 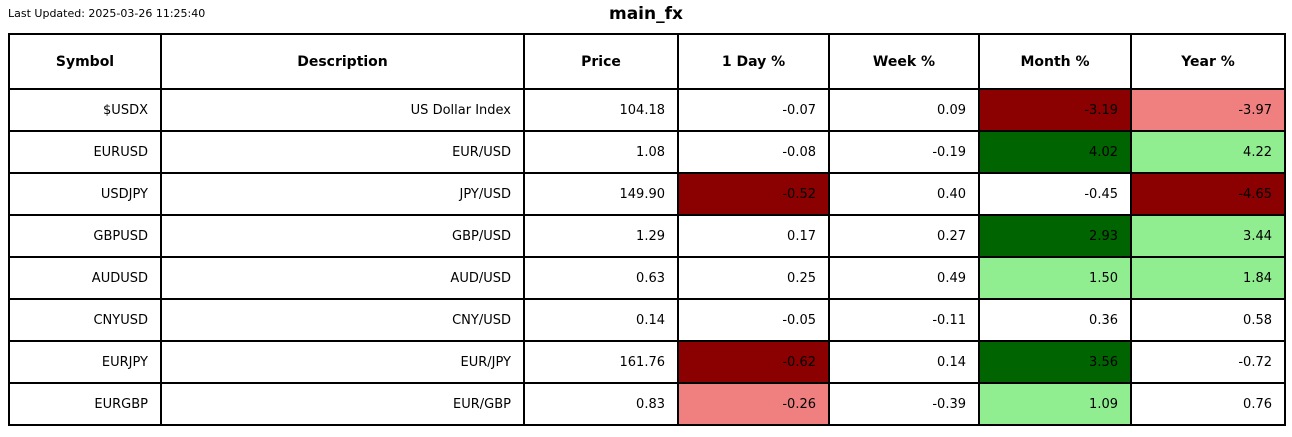 What do you see at coordinates (753, 362) in the screenshot?
I see `day-pct-cell: -0.62` at bounding box center [753, 362].